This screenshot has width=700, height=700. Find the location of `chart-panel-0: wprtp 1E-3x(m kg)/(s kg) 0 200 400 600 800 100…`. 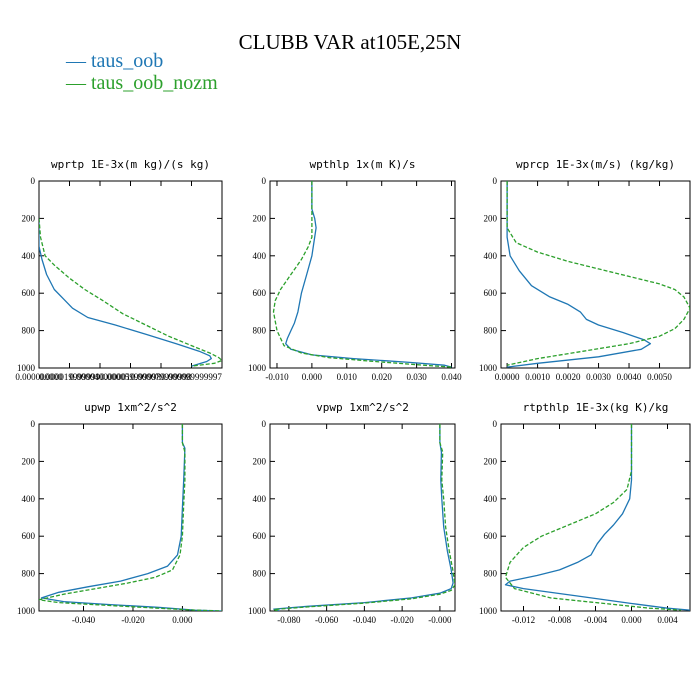

chart-panel-0: wprtp 1E-3x(m kg)/(s kg) 0 200 400 600 800 100… is located at coordinates (119, 270).